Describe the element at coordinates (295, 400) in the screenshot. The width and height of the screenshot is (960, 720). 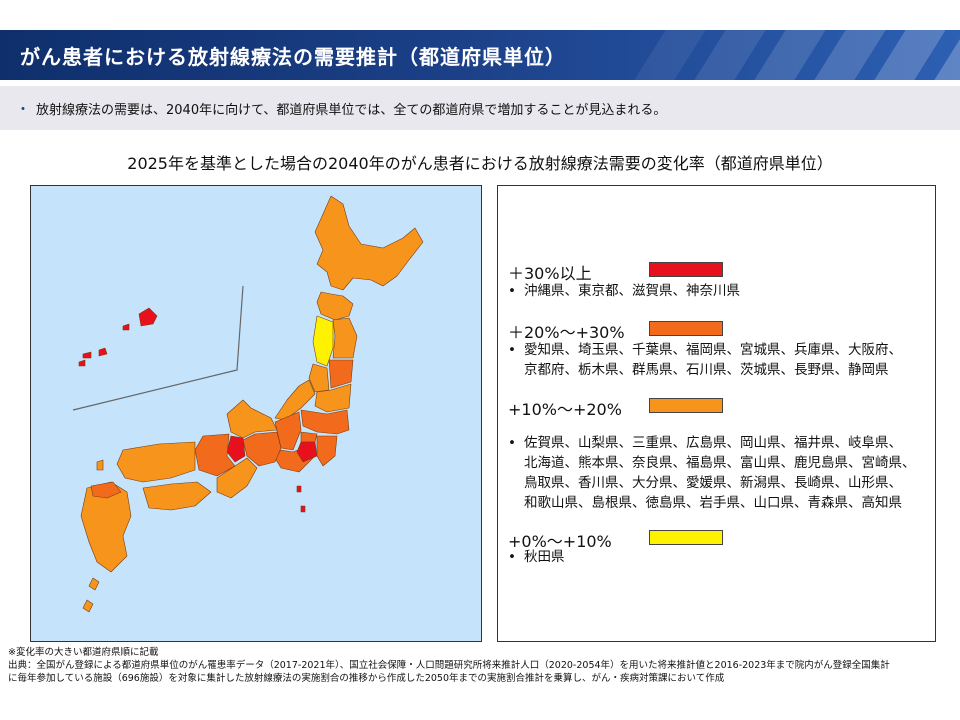
I see `region-niigata` at that location.